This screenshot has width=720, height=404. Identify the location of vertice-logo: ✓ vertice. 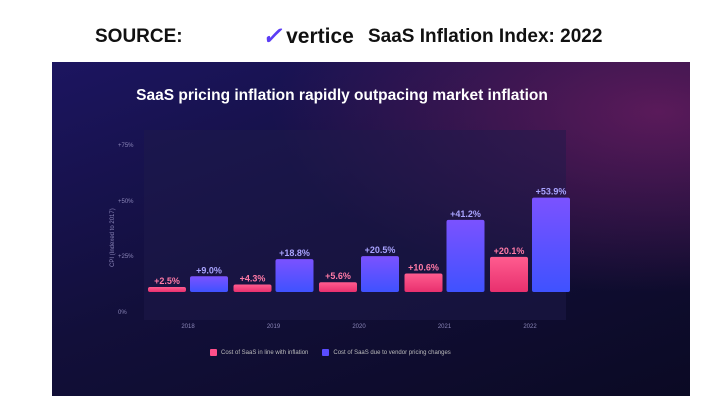
(308, 36).